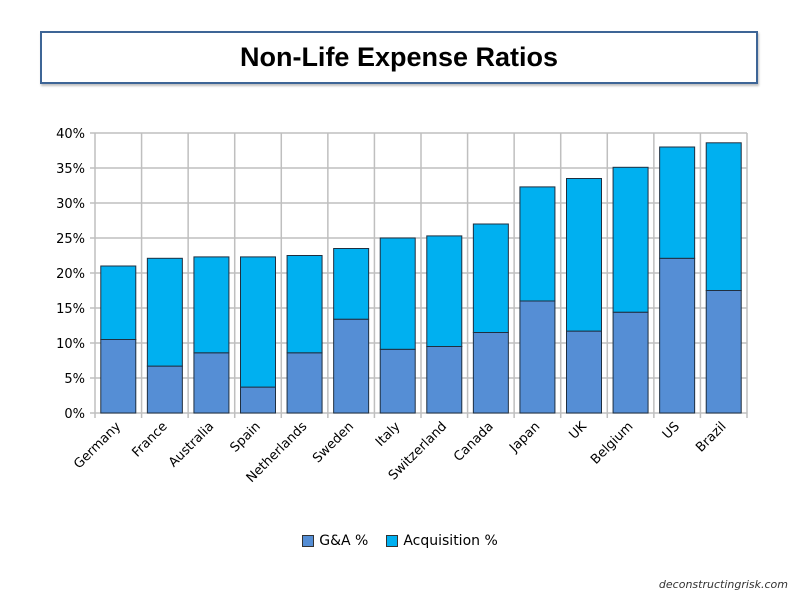  Describe the element at coordinates (74, 414) in the screenshot. I see `y-tick-label: 0%` at that location.